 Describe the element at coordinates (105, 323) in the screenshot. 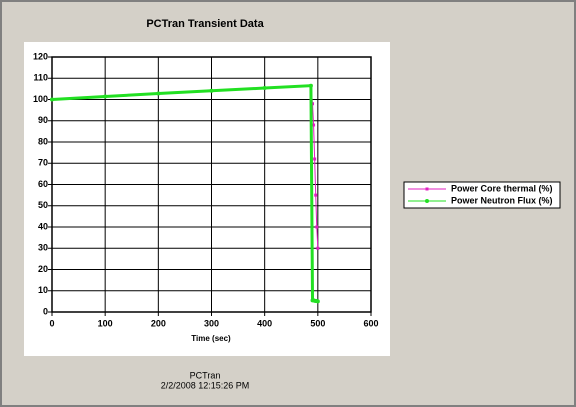

I see `x-tick-label: 100` at that location.